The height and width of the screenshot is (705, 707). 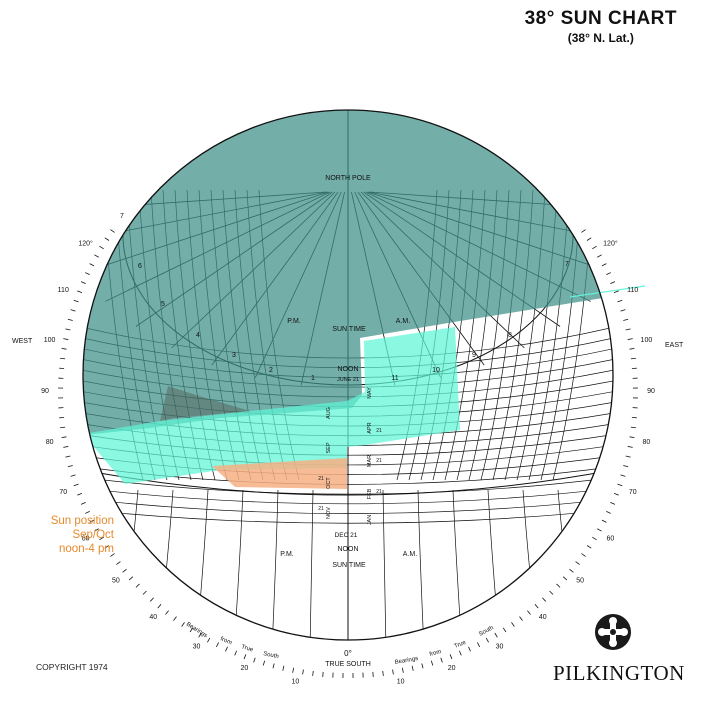 What do you see at coordinates (321, 509) in the screenshot?
I see `date-mark-21-e: 21` at bounding box center [321, 509].